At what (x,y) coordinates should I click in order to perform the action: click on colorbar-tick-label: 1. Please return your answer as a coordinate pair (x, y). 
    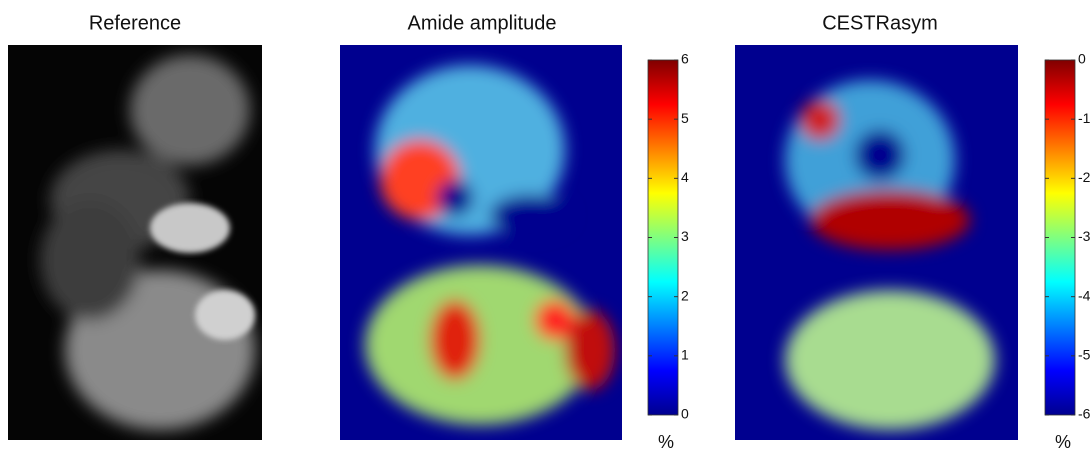
    Looking at the image, I should click on (685, 355).